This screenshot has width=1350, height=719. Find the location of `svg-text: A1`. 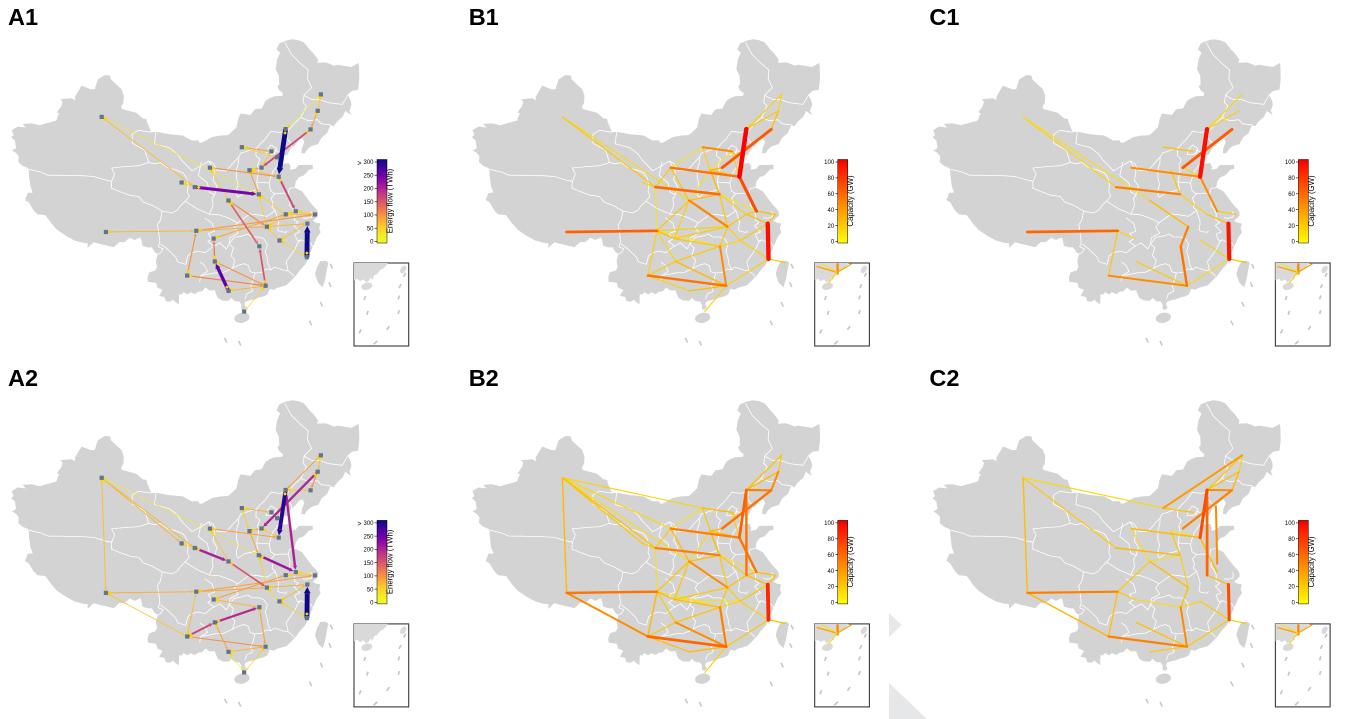

svg-text: A1 is located at coordinates (23, 17).